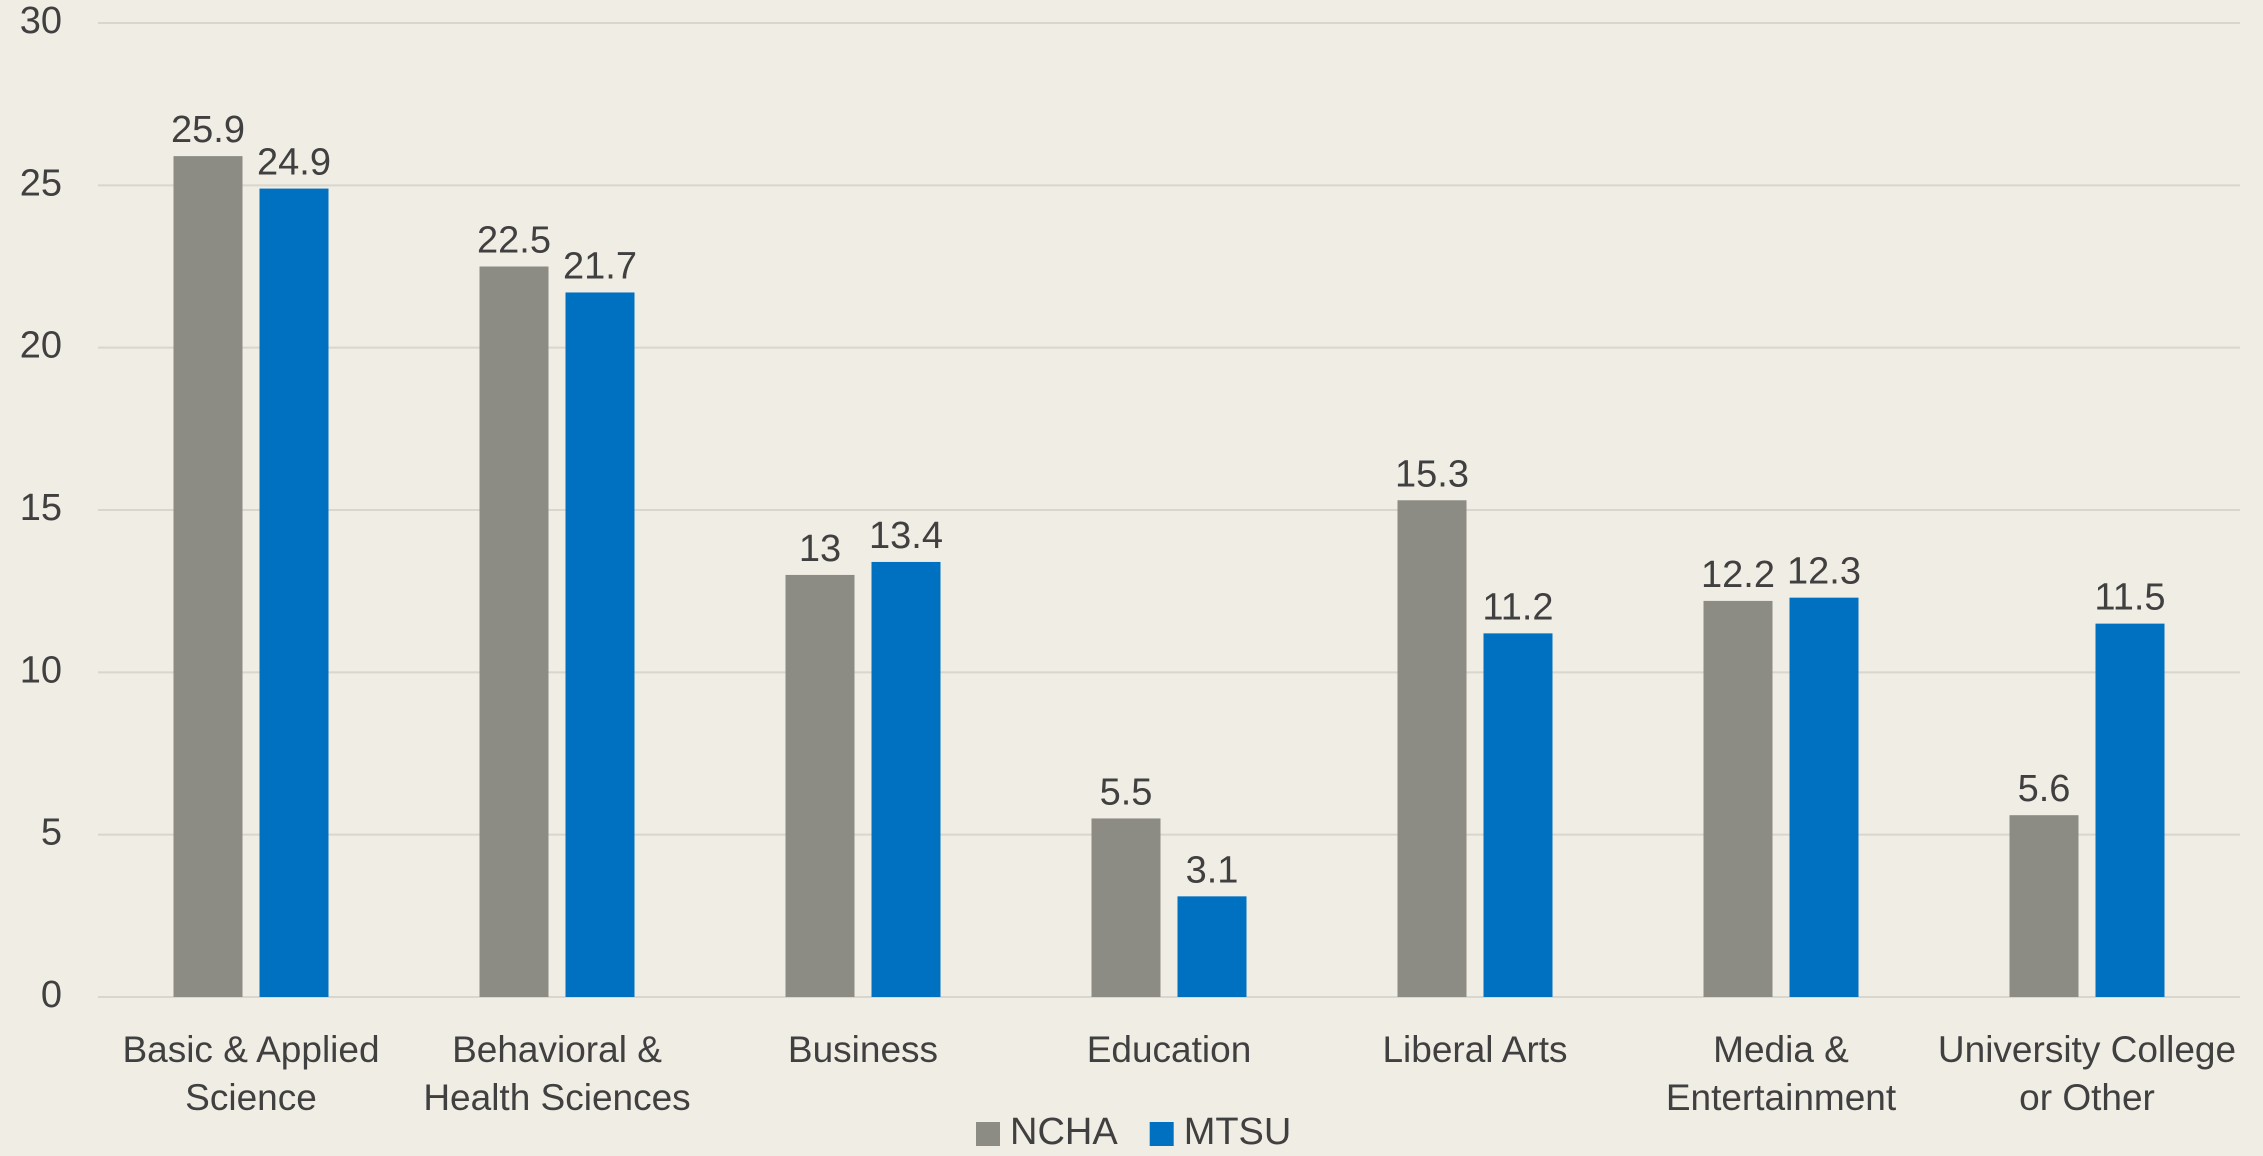 The height and width of the screenshot is (1156, 2263). I want to click on x-tick-label: Liberal Arts, so click(1475, 1049).